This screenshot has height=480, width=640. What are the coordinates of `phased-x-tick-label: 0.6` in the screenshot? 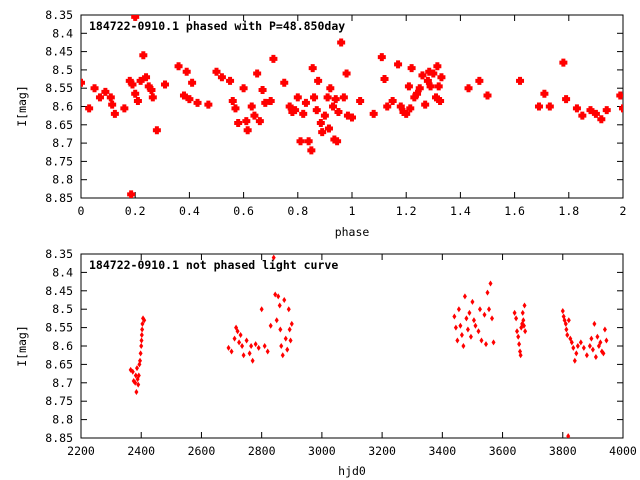 It's located at (243, 211).